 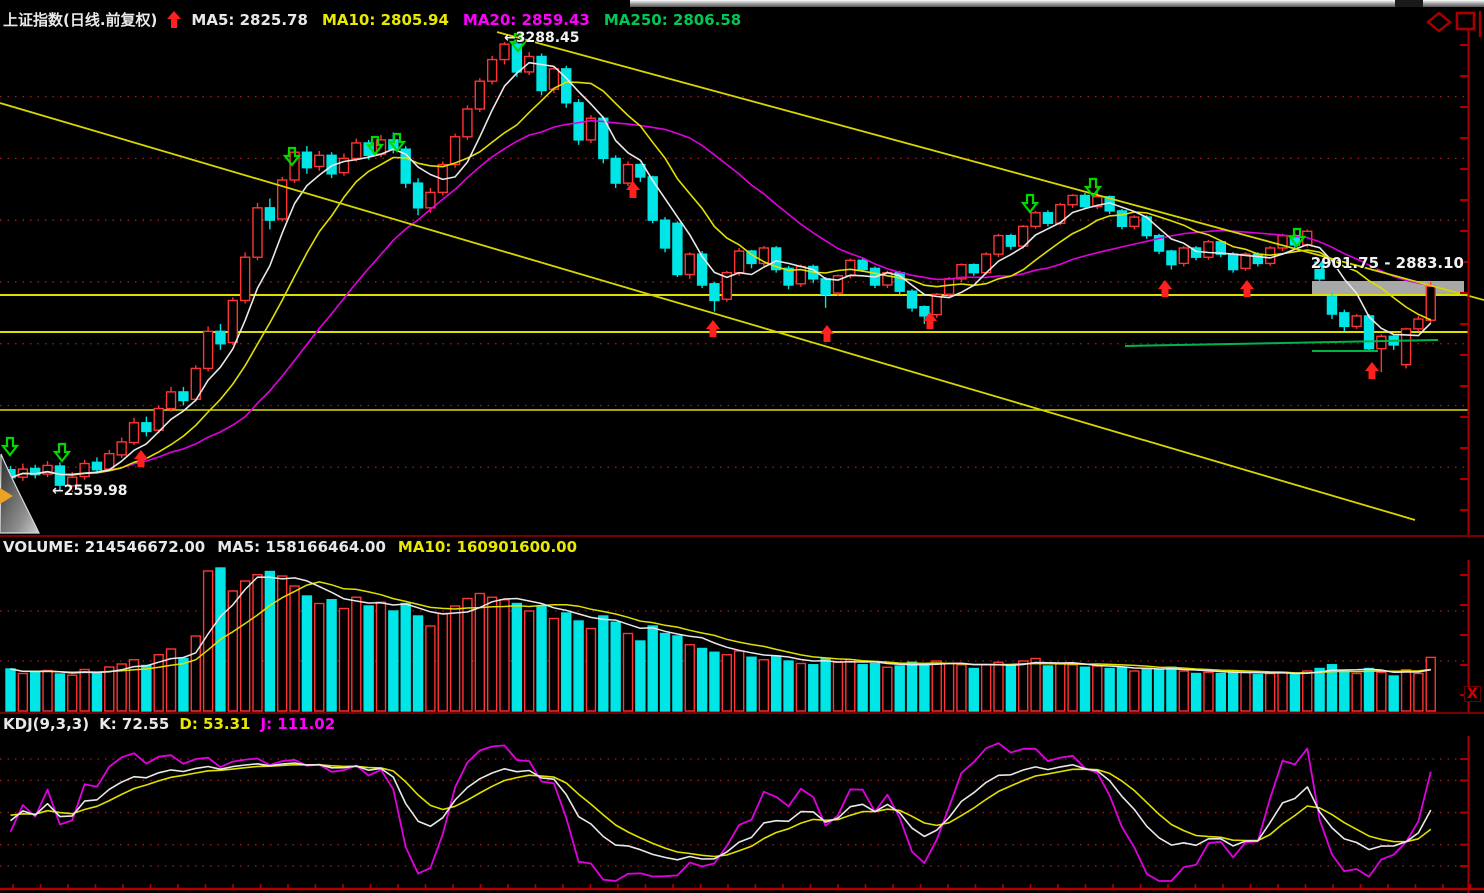 I want to click on volume-ma10-line, so click(x=720, y=627).